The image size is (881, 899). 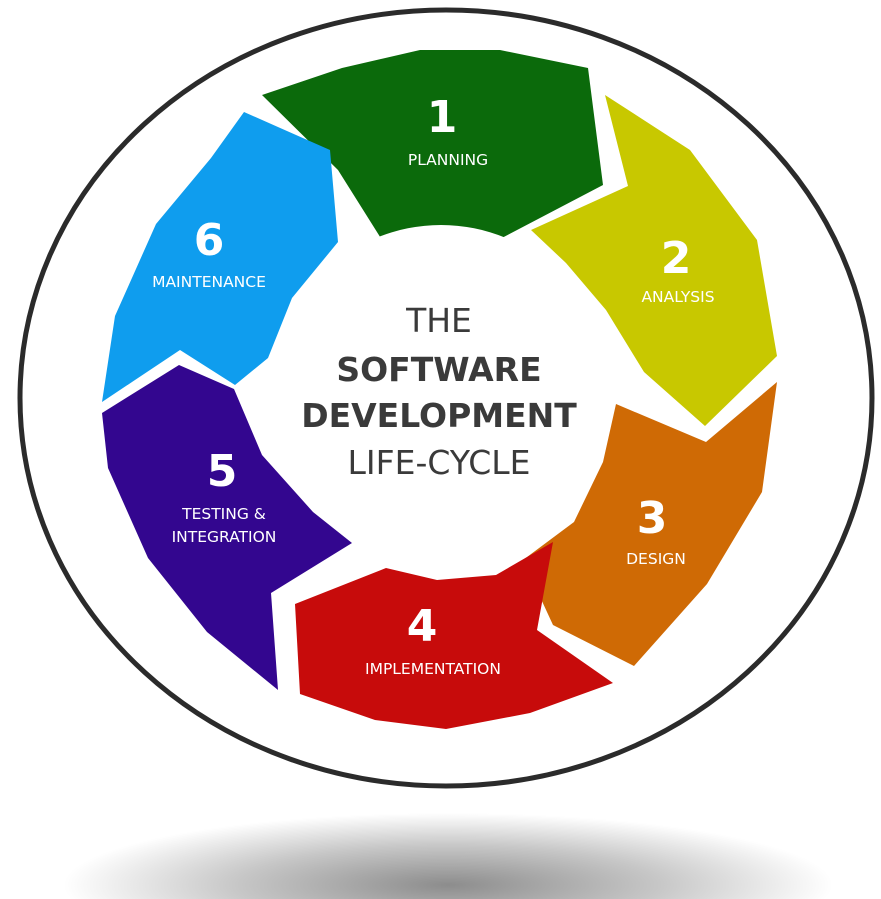 What do you see at coordinates (448, 160) in the screenshot?
I see `segment-planning-label: PLANNING` at bounding box center [448, 160].